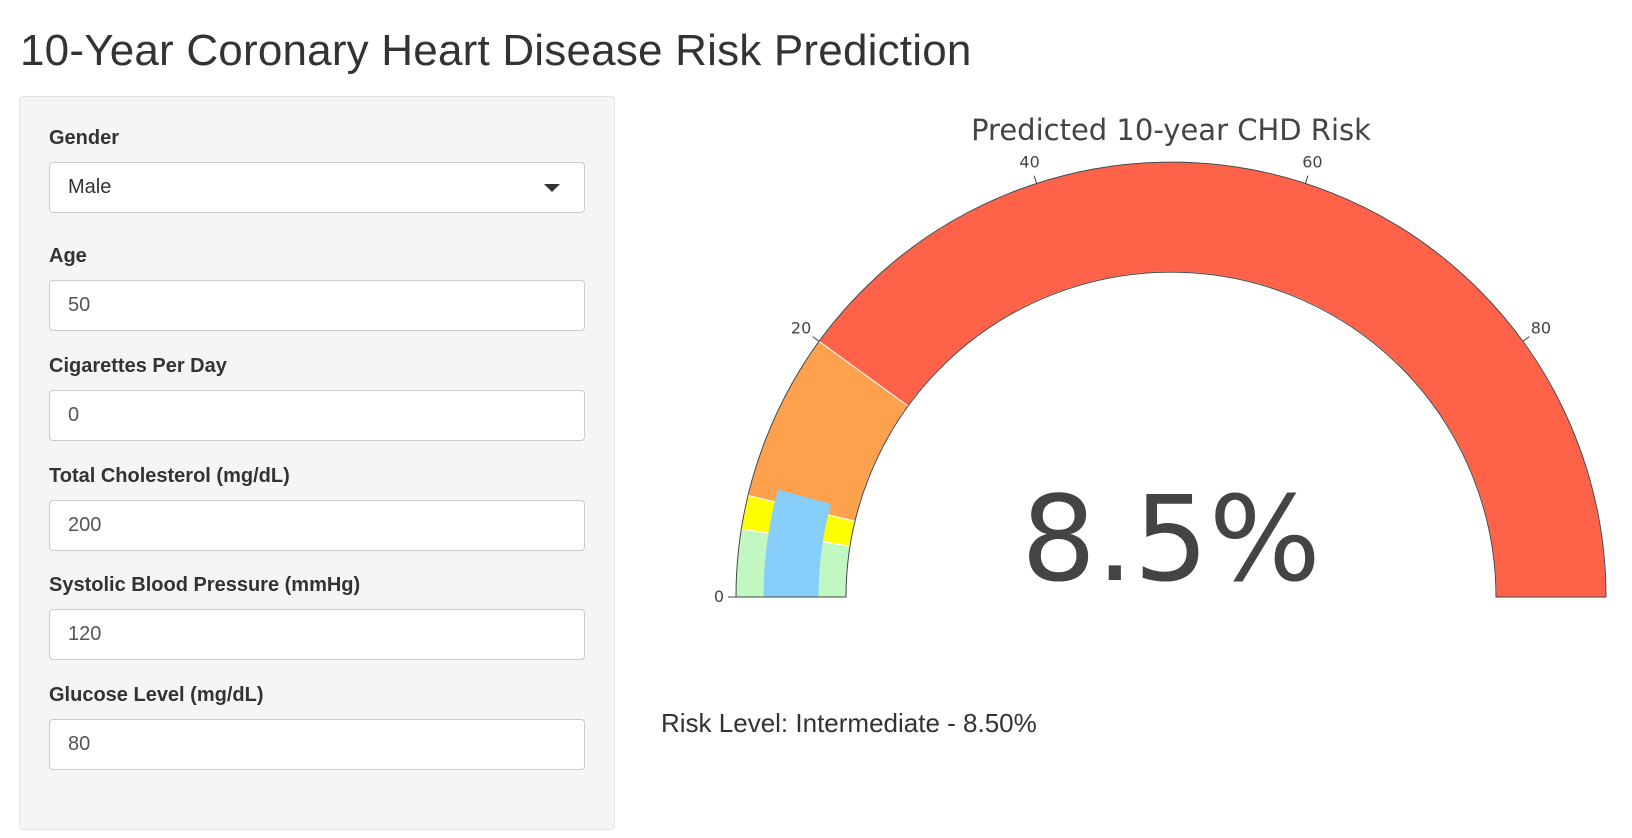 Image resolution: width=1632 pixels, height=838 pixels. Describe the element at coordinates (1029, 161) in the screenshot. I see `gauge-tick-label-40: 40` at that location.